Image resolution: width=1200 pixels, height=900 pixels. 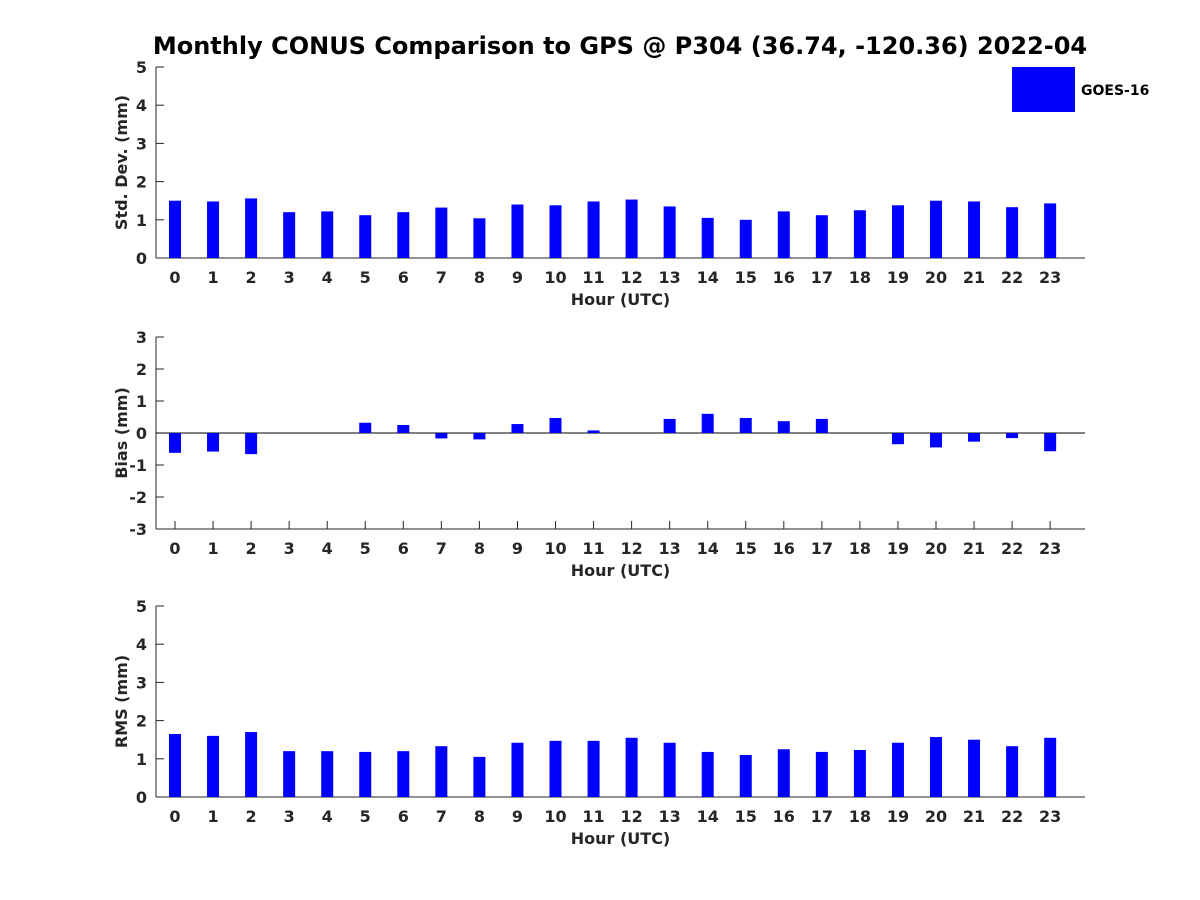 I want to click on x-tick-label: 0, so click(x=174, y=548).